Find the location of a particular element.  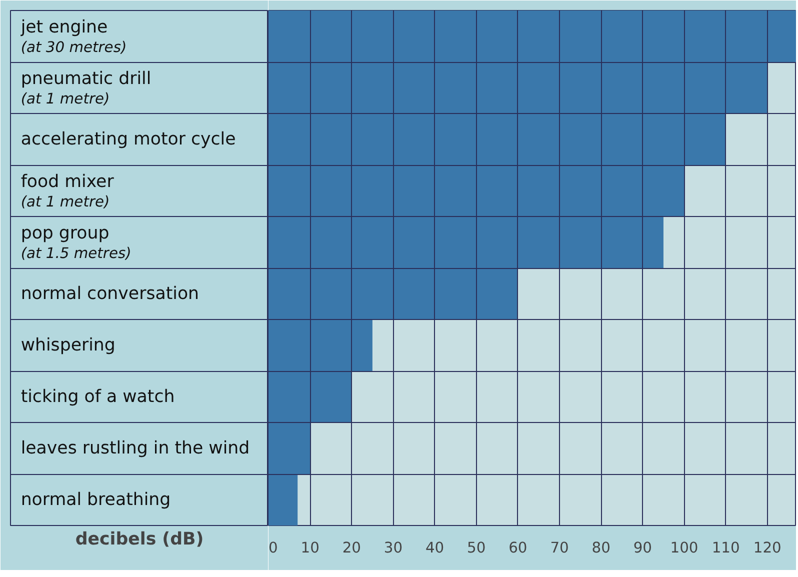

y-tick-label: ticking of a watch is located at coordinates (97, 396).